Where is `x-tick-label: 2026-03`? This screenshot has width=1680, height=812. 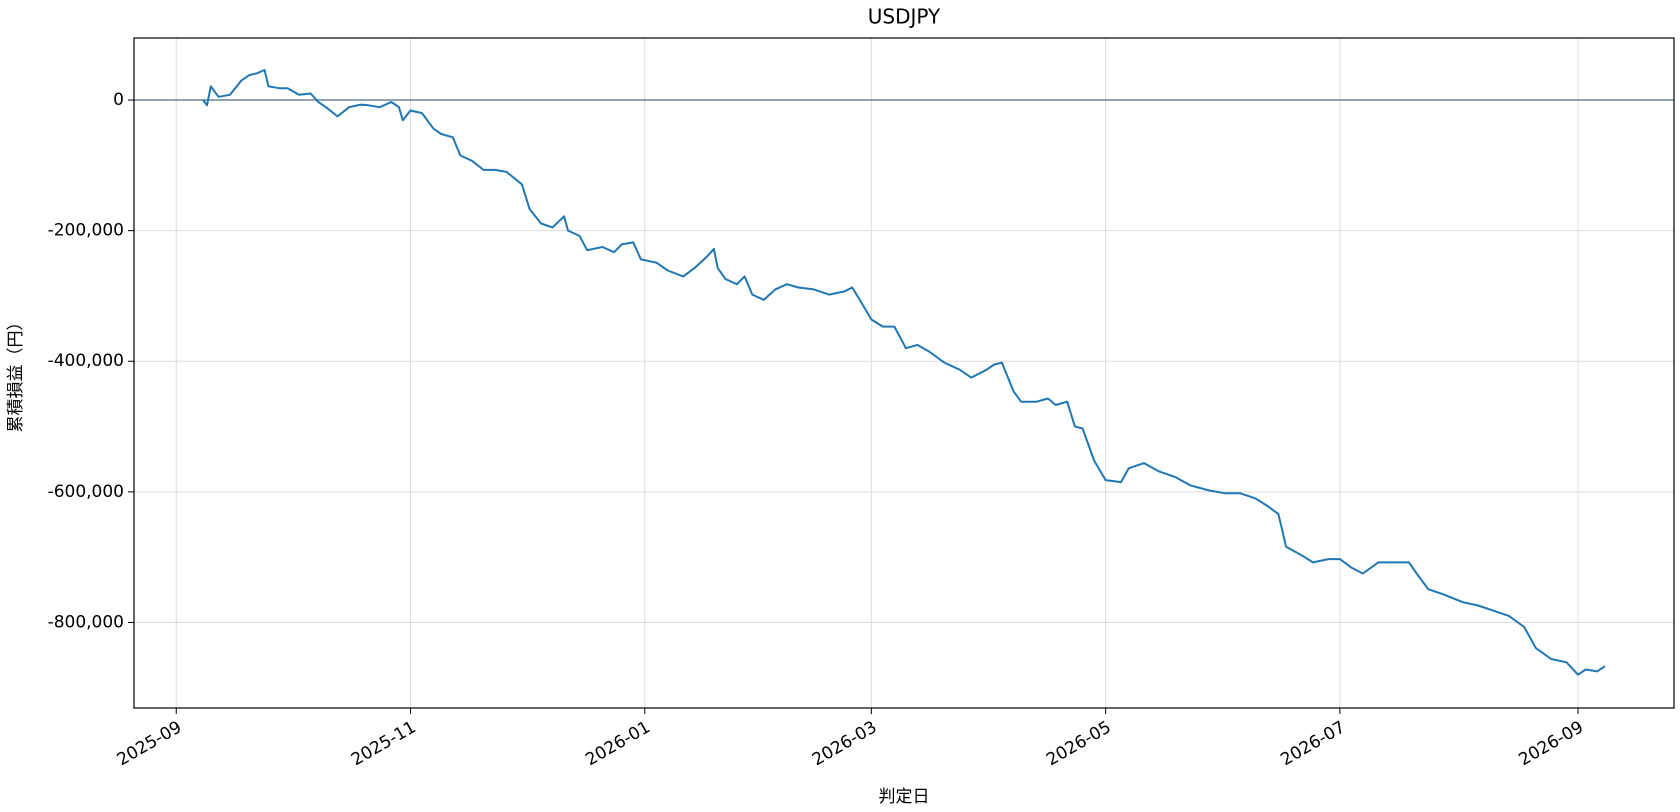
x-tick-label: 2026-03 is located at coordinates (845, 743).